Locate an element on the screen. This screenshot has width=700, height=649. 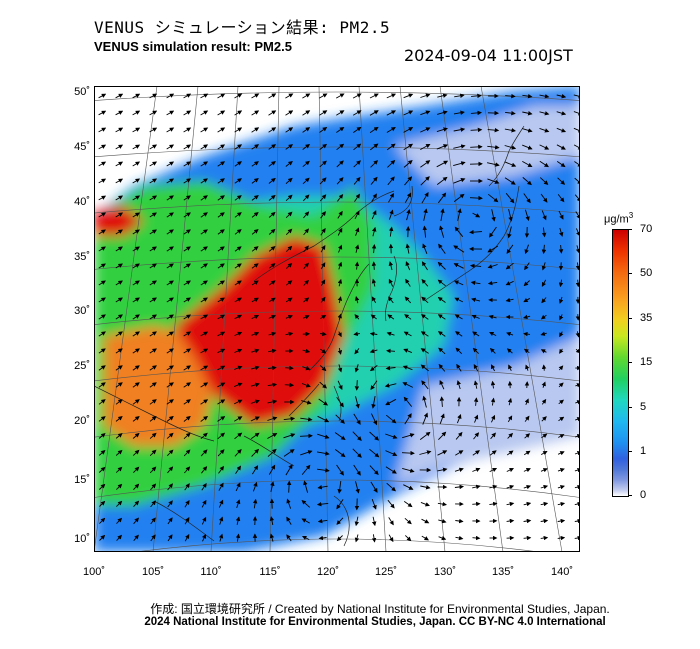
lat-label: 20˚ is located at coordinates (82, 421).